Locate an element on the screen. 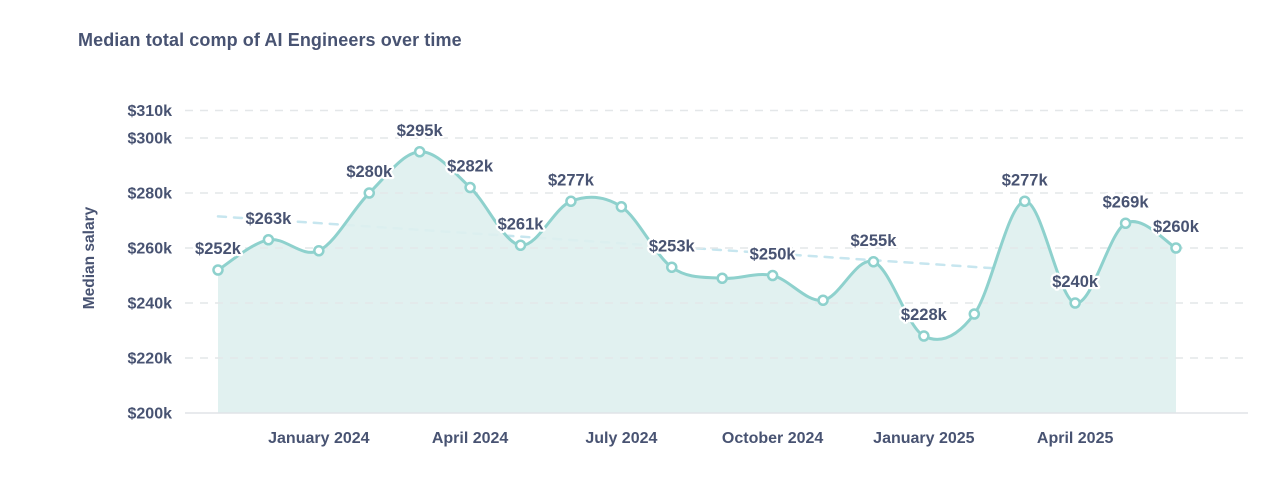  data-point-feb-2024 is located at coordinates (369, 193).